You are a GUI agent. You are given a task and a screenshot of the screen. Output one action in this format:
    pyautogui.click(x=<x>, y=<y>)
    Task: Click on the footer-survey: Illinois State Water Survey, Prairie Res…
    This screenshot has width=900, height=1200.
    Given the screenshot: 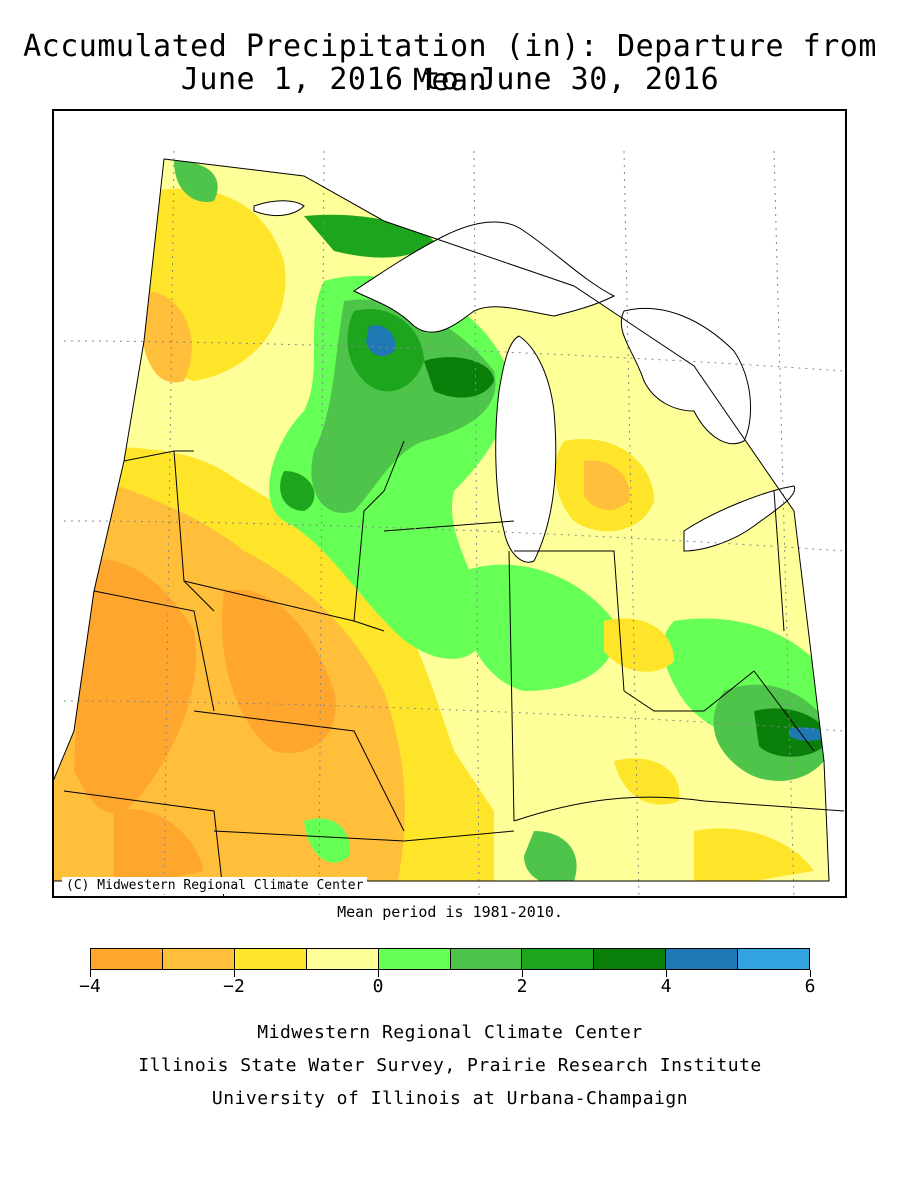 What is the action you would take?
    pyautogui.click(x=450, y=1065)
    